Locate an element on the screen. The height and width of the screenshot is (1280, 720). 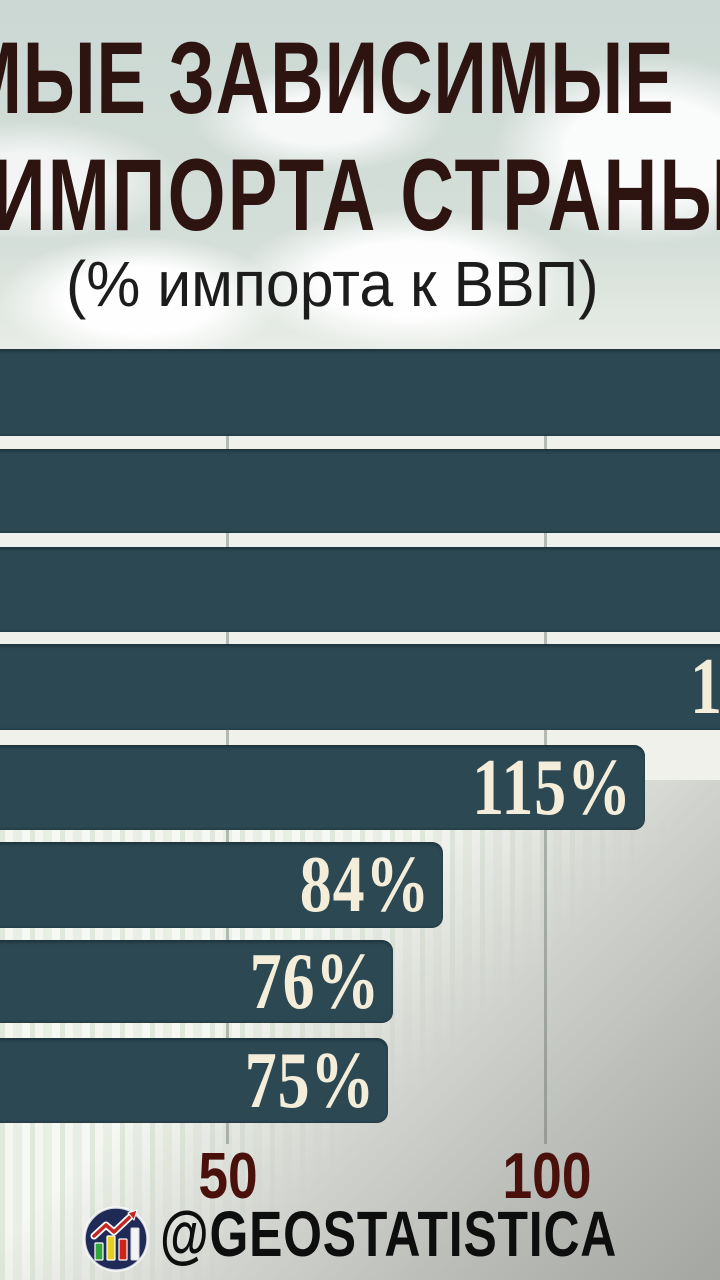
bar-row-6: 84% is located at coordinates (221, 885).